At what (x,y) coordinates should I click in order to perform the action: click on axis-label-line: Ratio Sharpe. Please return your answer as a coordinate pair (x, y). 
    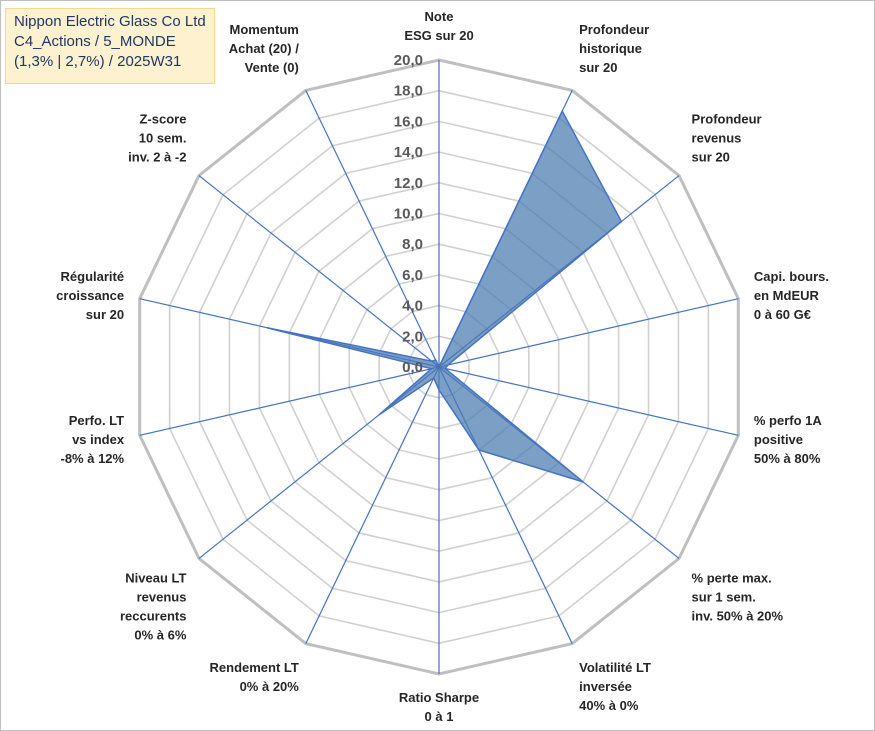
    Looking at the image, I should click on (439, 697).